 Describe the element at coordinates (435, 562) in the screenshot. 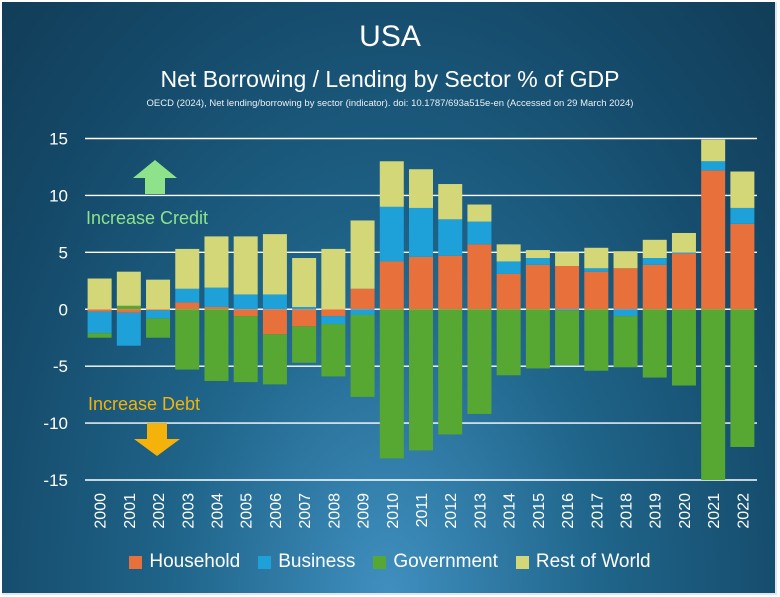

I see `legend-item-government: Government` at that location.